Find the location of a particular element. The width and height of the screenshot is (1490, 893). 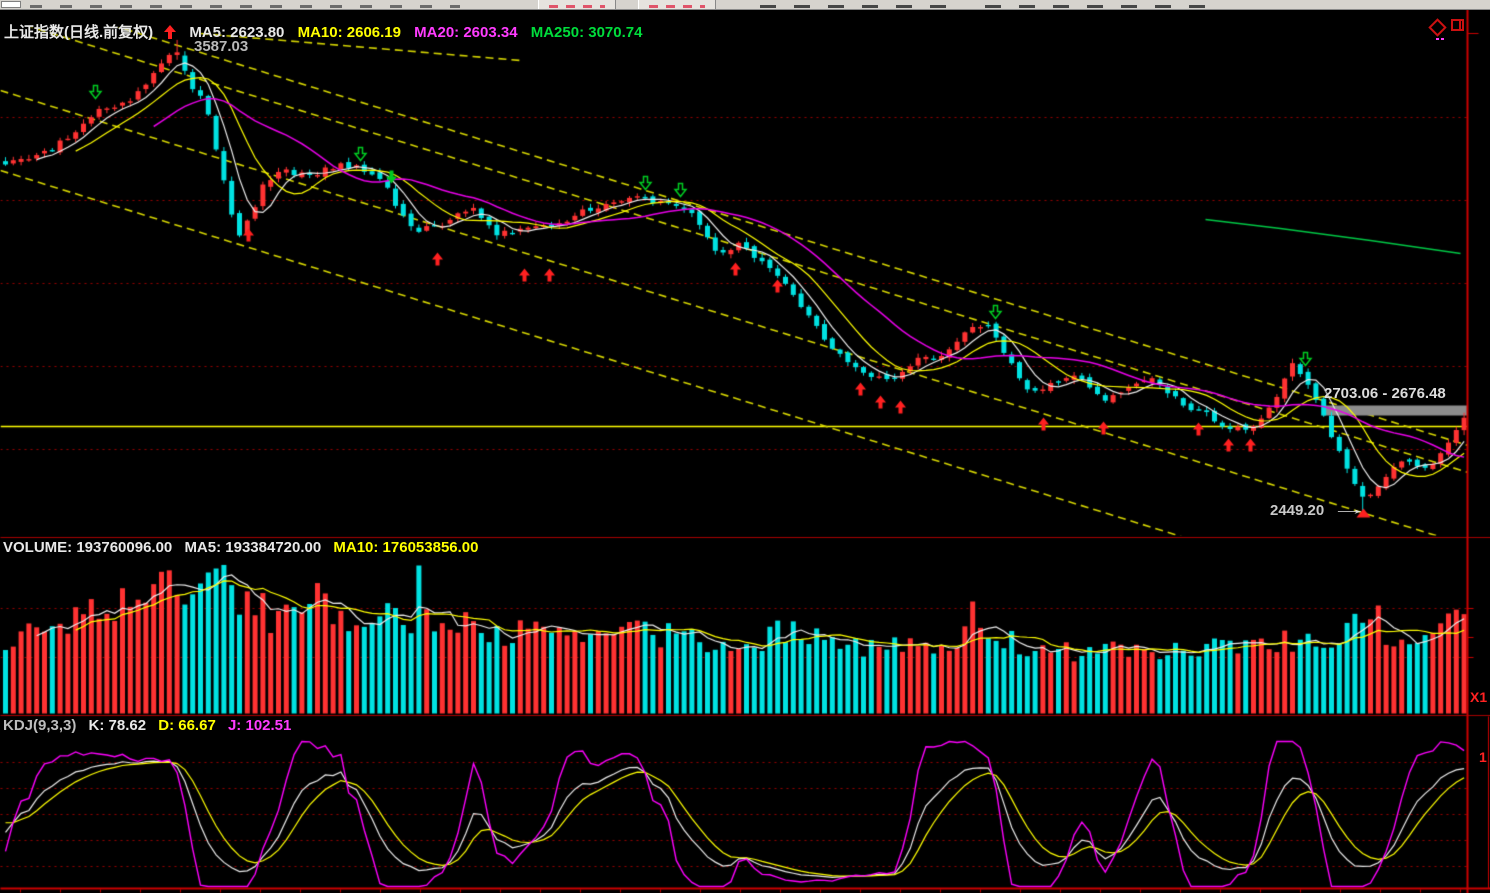

peak-price-label: 3587.03 is located at coordinates (221, 46).